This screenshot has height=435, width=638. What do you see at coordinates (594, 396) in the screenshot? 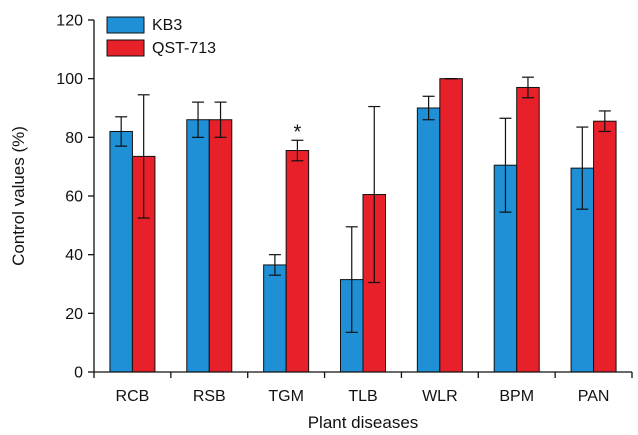
I see `x-tick-label: PAN` at bounding box center [594, 396].